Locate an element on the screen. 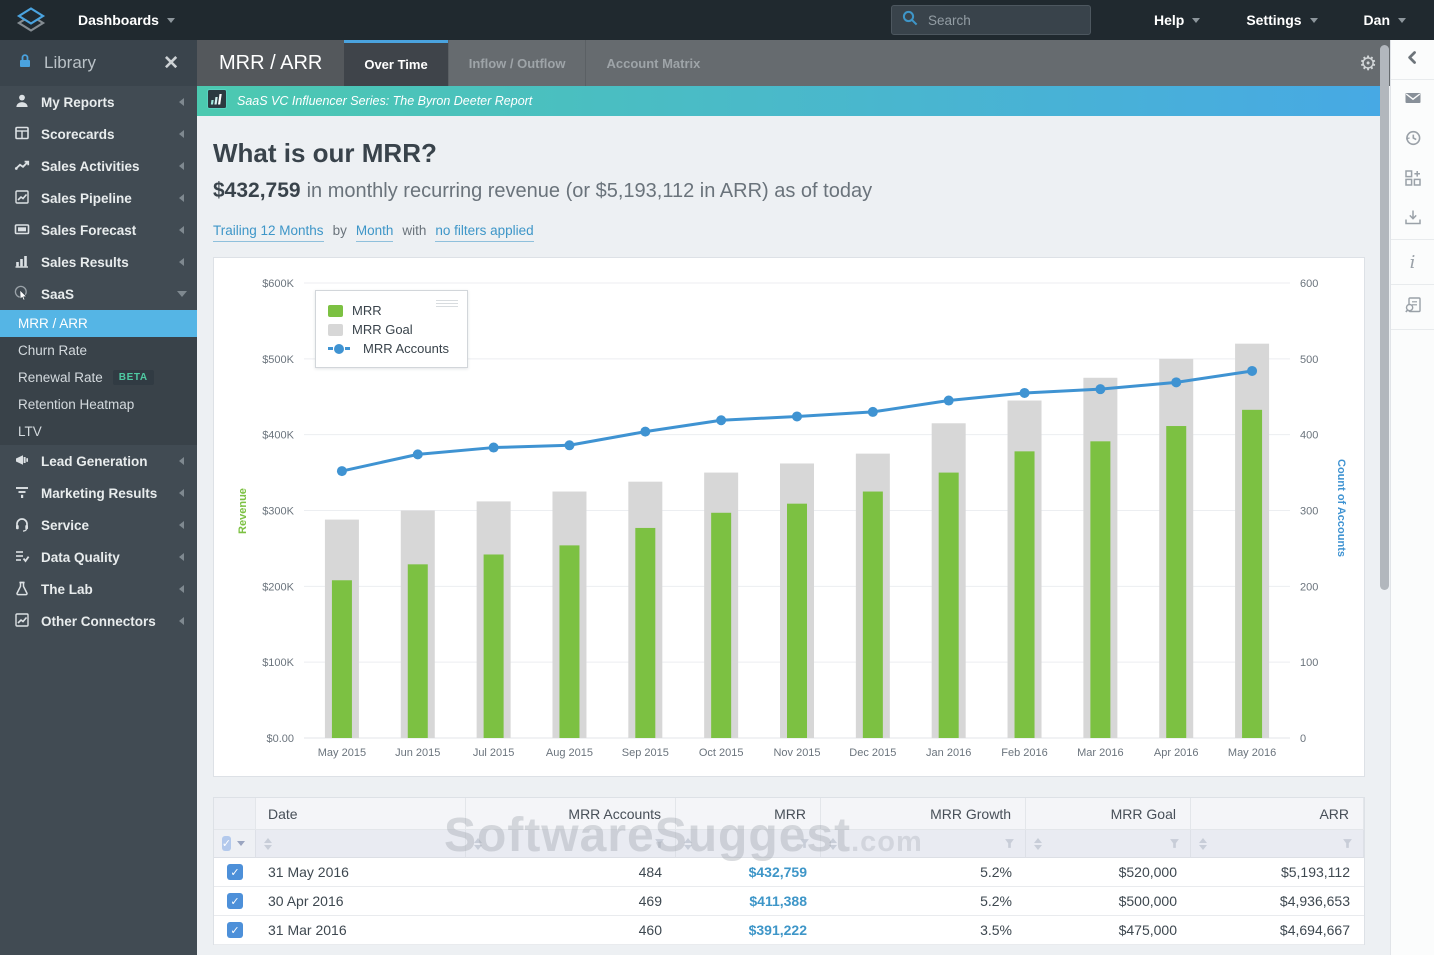 This screenshot has height=955, width=1434. tab-inflow-outflow: Inflow / Outflow is located at coordinates (516, 63).